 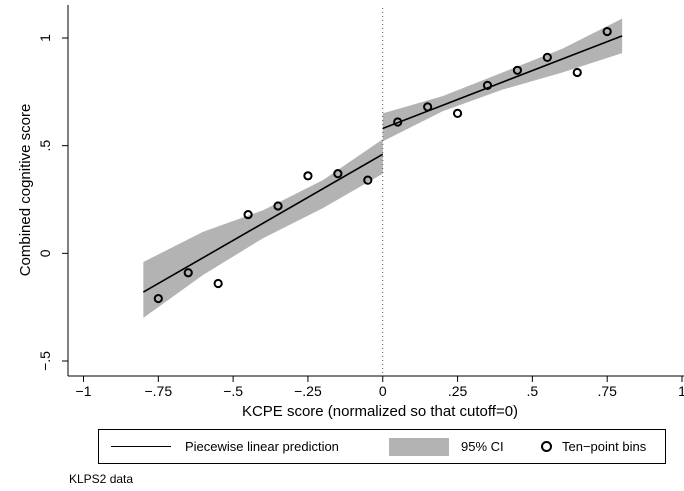 I want to click on x-tick-label: .25, so click(x=458, y=391).